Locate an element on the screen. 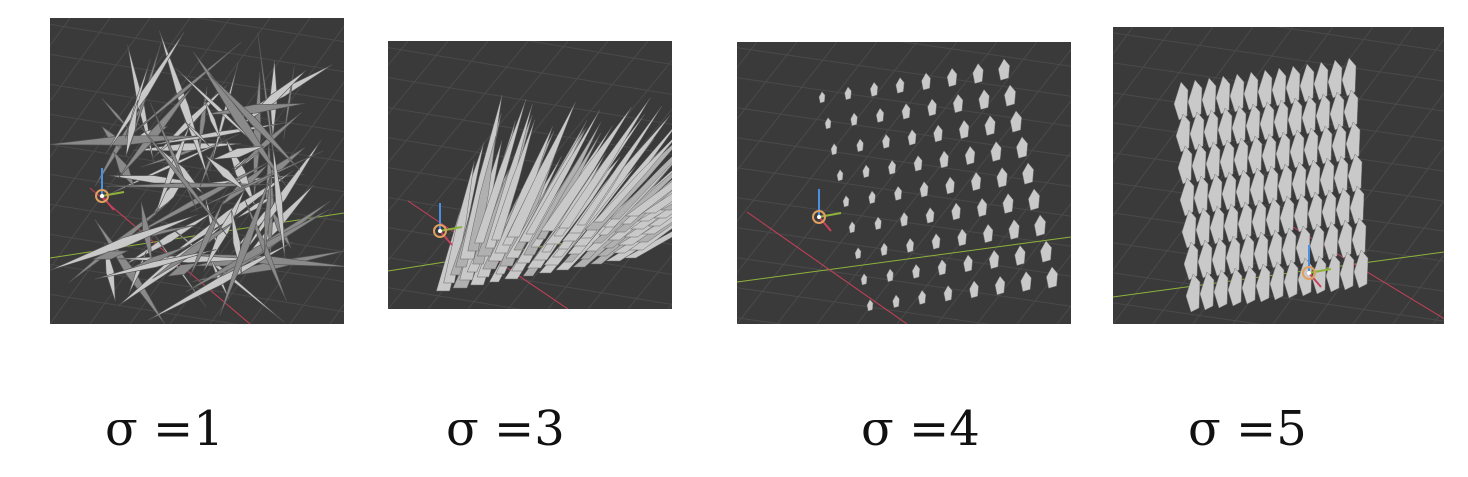 The height and width of the screenshot is (477, 1468). spike-cluster is located at coordinates (553, 193).